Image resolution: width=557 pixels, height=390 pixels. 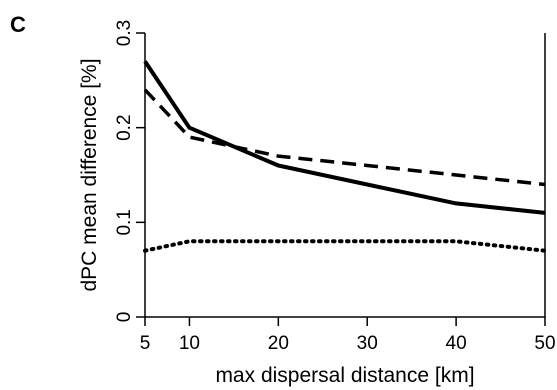 What do you see at coordinates (456, 343) in the screenshot?
I see `x-tick-label: 40` at bounding box center [456, 343].